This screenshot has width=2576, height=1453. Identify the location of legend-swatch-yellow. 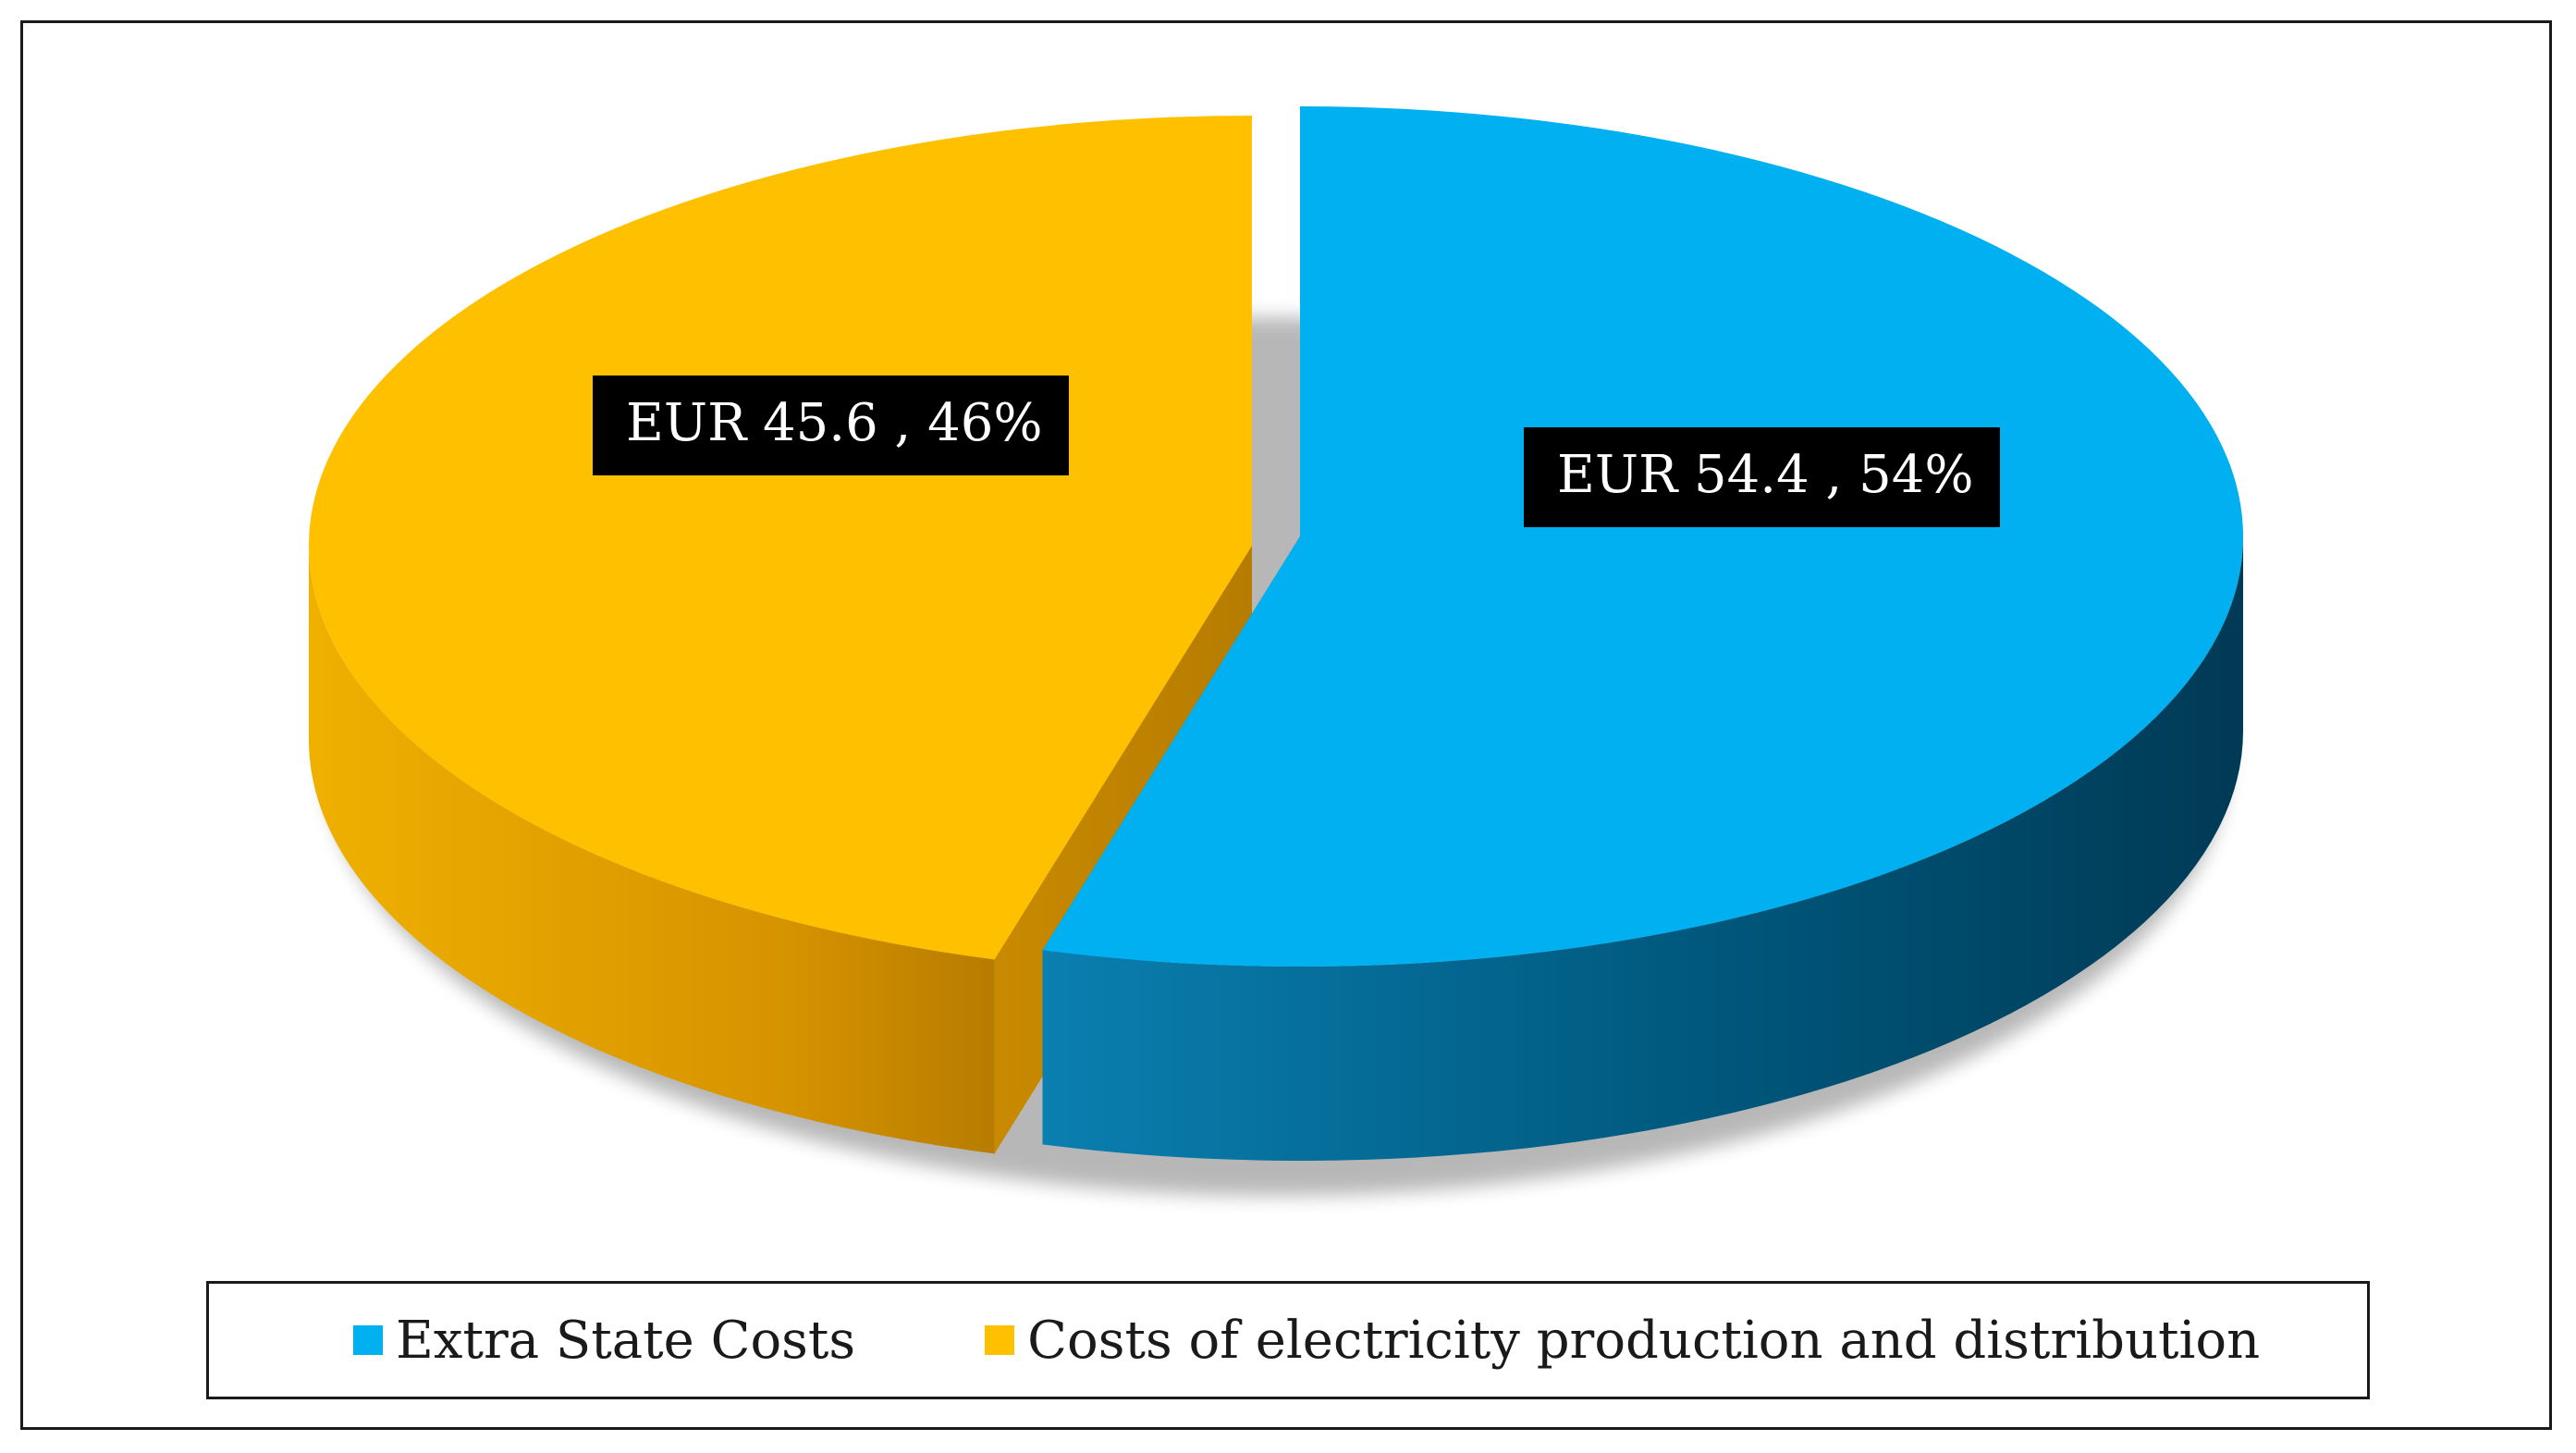
(1000, 1340).